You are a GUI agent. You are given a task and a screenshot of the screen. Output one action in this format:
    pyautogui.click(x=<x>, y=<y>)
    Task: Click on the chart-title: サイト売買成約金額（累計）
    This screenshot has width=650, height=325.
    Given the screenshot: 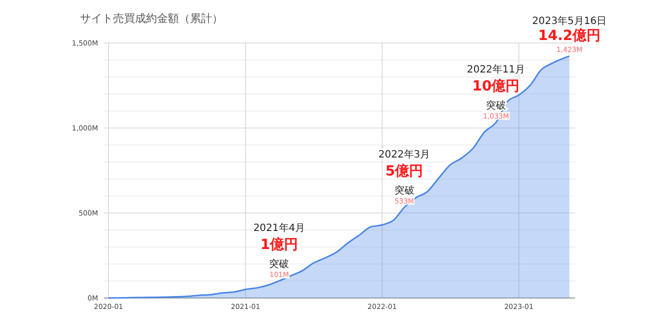 What is the action you would take?
    pyautogui.click(x=151, y=18)
    